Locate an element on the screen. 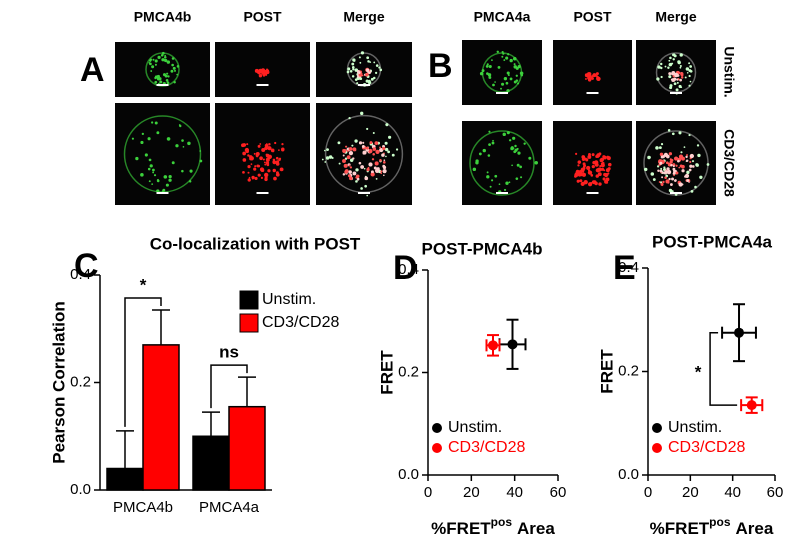 The width and height of the screenshot is (800, 553). y-tick-label: 0.0 is located at coordinates (628, 474).